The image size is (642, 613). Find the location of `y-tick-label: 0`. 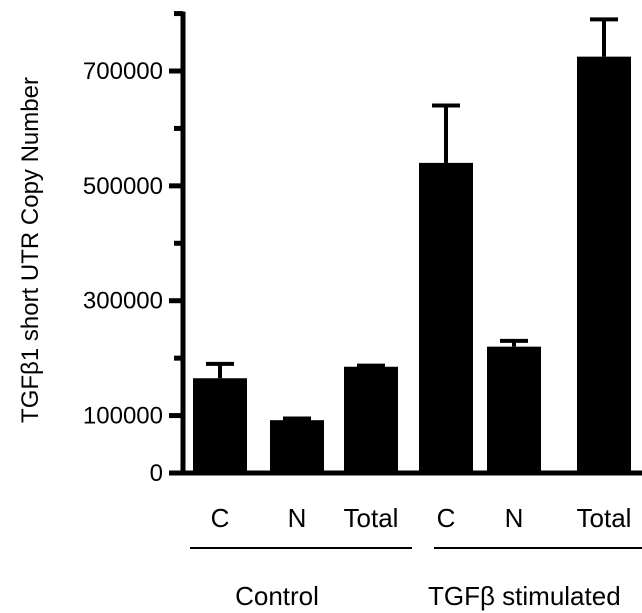

y-tick-label: 0 is located at coordinates (156, 473).